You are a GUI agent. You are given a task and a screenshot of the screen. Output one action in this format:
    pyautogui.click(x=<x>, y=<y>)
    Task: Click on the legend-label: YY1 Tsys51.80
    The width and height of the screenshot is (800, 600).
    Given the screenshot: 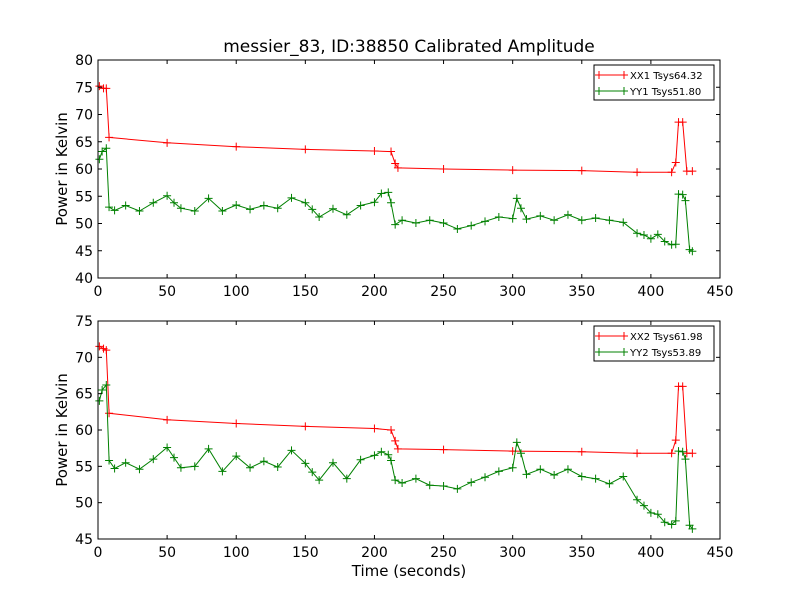 What is the action you would take?
    pyautogui.click(x=665, y=92)
    